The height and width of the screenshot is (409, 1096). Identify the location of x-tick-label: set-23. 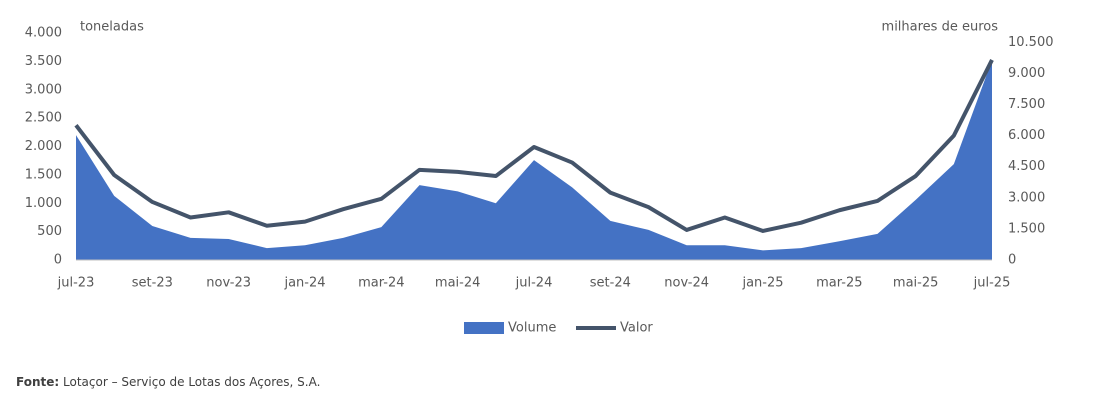
(152, 283).